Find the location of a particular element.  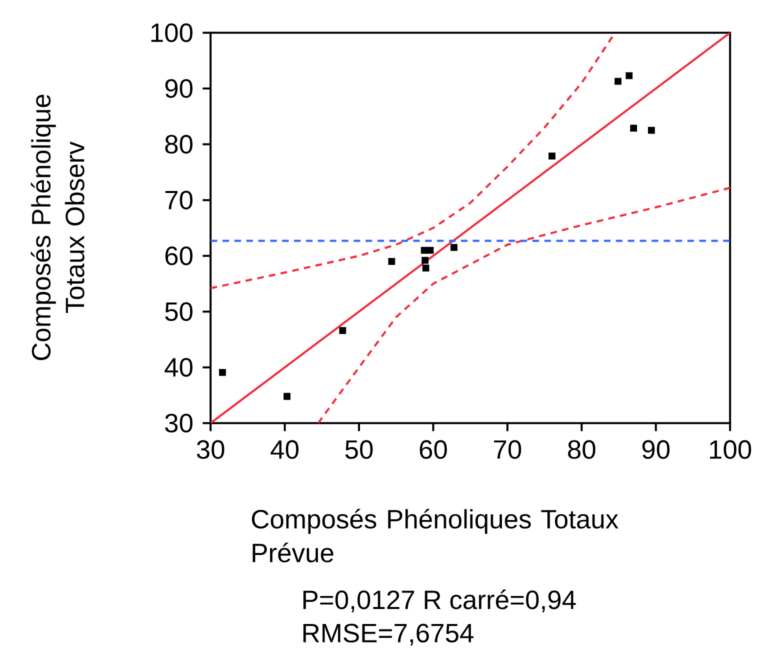

y-tick-label: 40 is located at coordinates (178, 367).